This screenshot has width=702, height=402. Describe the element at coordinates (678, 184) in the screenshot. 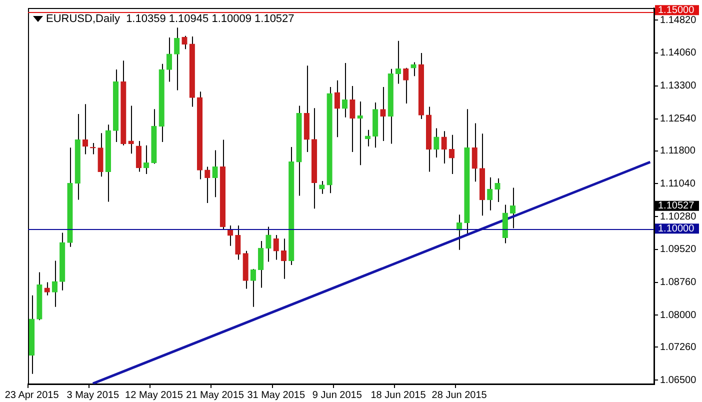

I see `y-tick-label: 1.11040` at that location.